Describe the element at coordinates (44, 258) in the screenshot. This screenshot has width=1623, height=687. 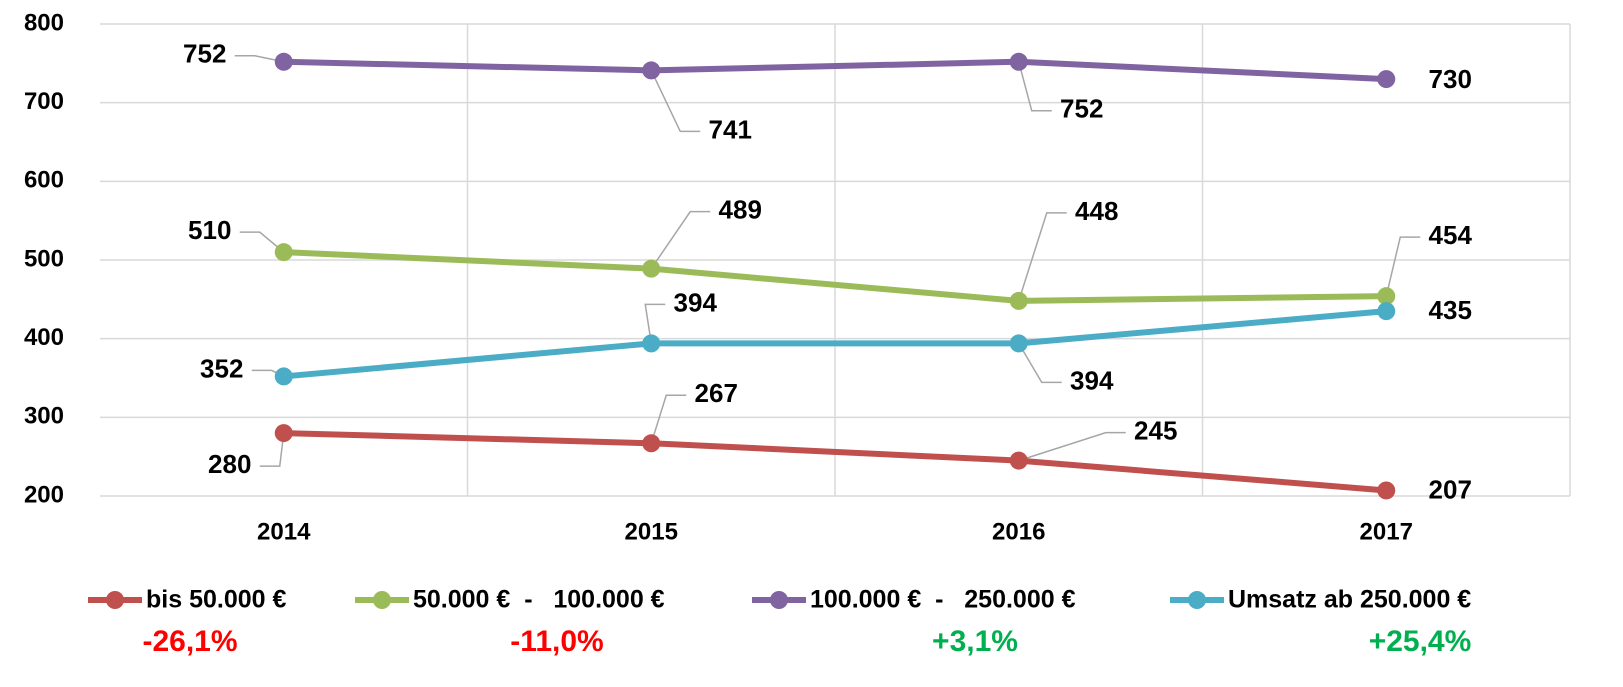
I see `y-tick-label: 500` at that location.